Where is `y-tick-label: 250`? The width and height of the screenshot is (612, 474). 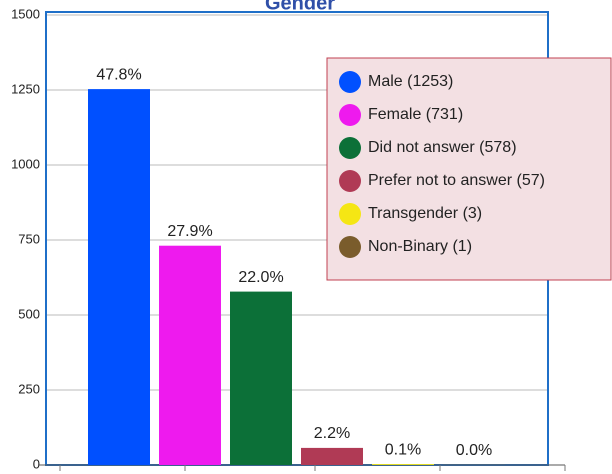
y-tick-label: 250 is located at coordinates (29, 388).